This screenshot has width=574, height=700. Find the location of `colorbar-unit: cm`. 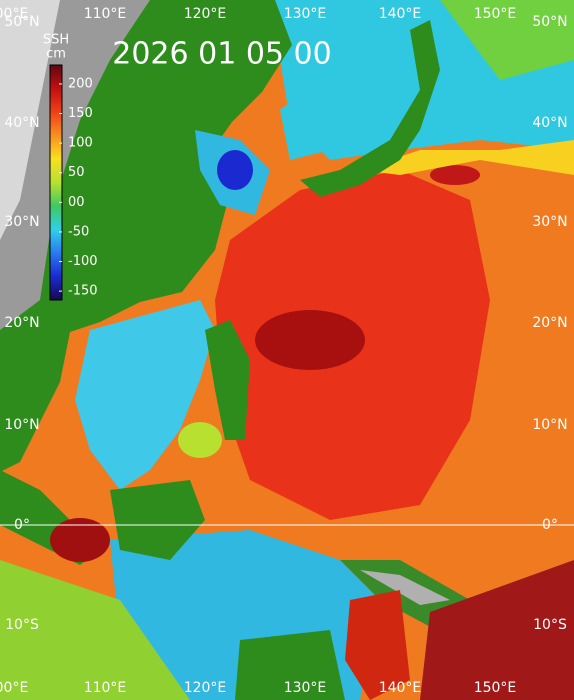

colorbar-unit: cm is located at coordinates (56, 54).